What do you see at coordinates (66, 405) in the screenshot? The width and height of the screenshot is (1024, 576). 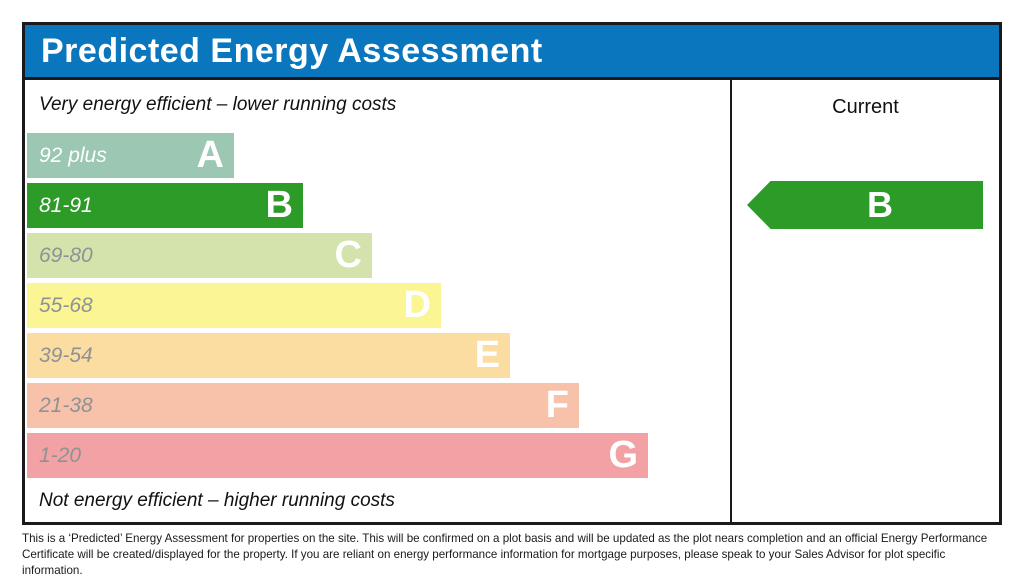 I see `band-range-label: 21-38` at bounding box center [66, 405].